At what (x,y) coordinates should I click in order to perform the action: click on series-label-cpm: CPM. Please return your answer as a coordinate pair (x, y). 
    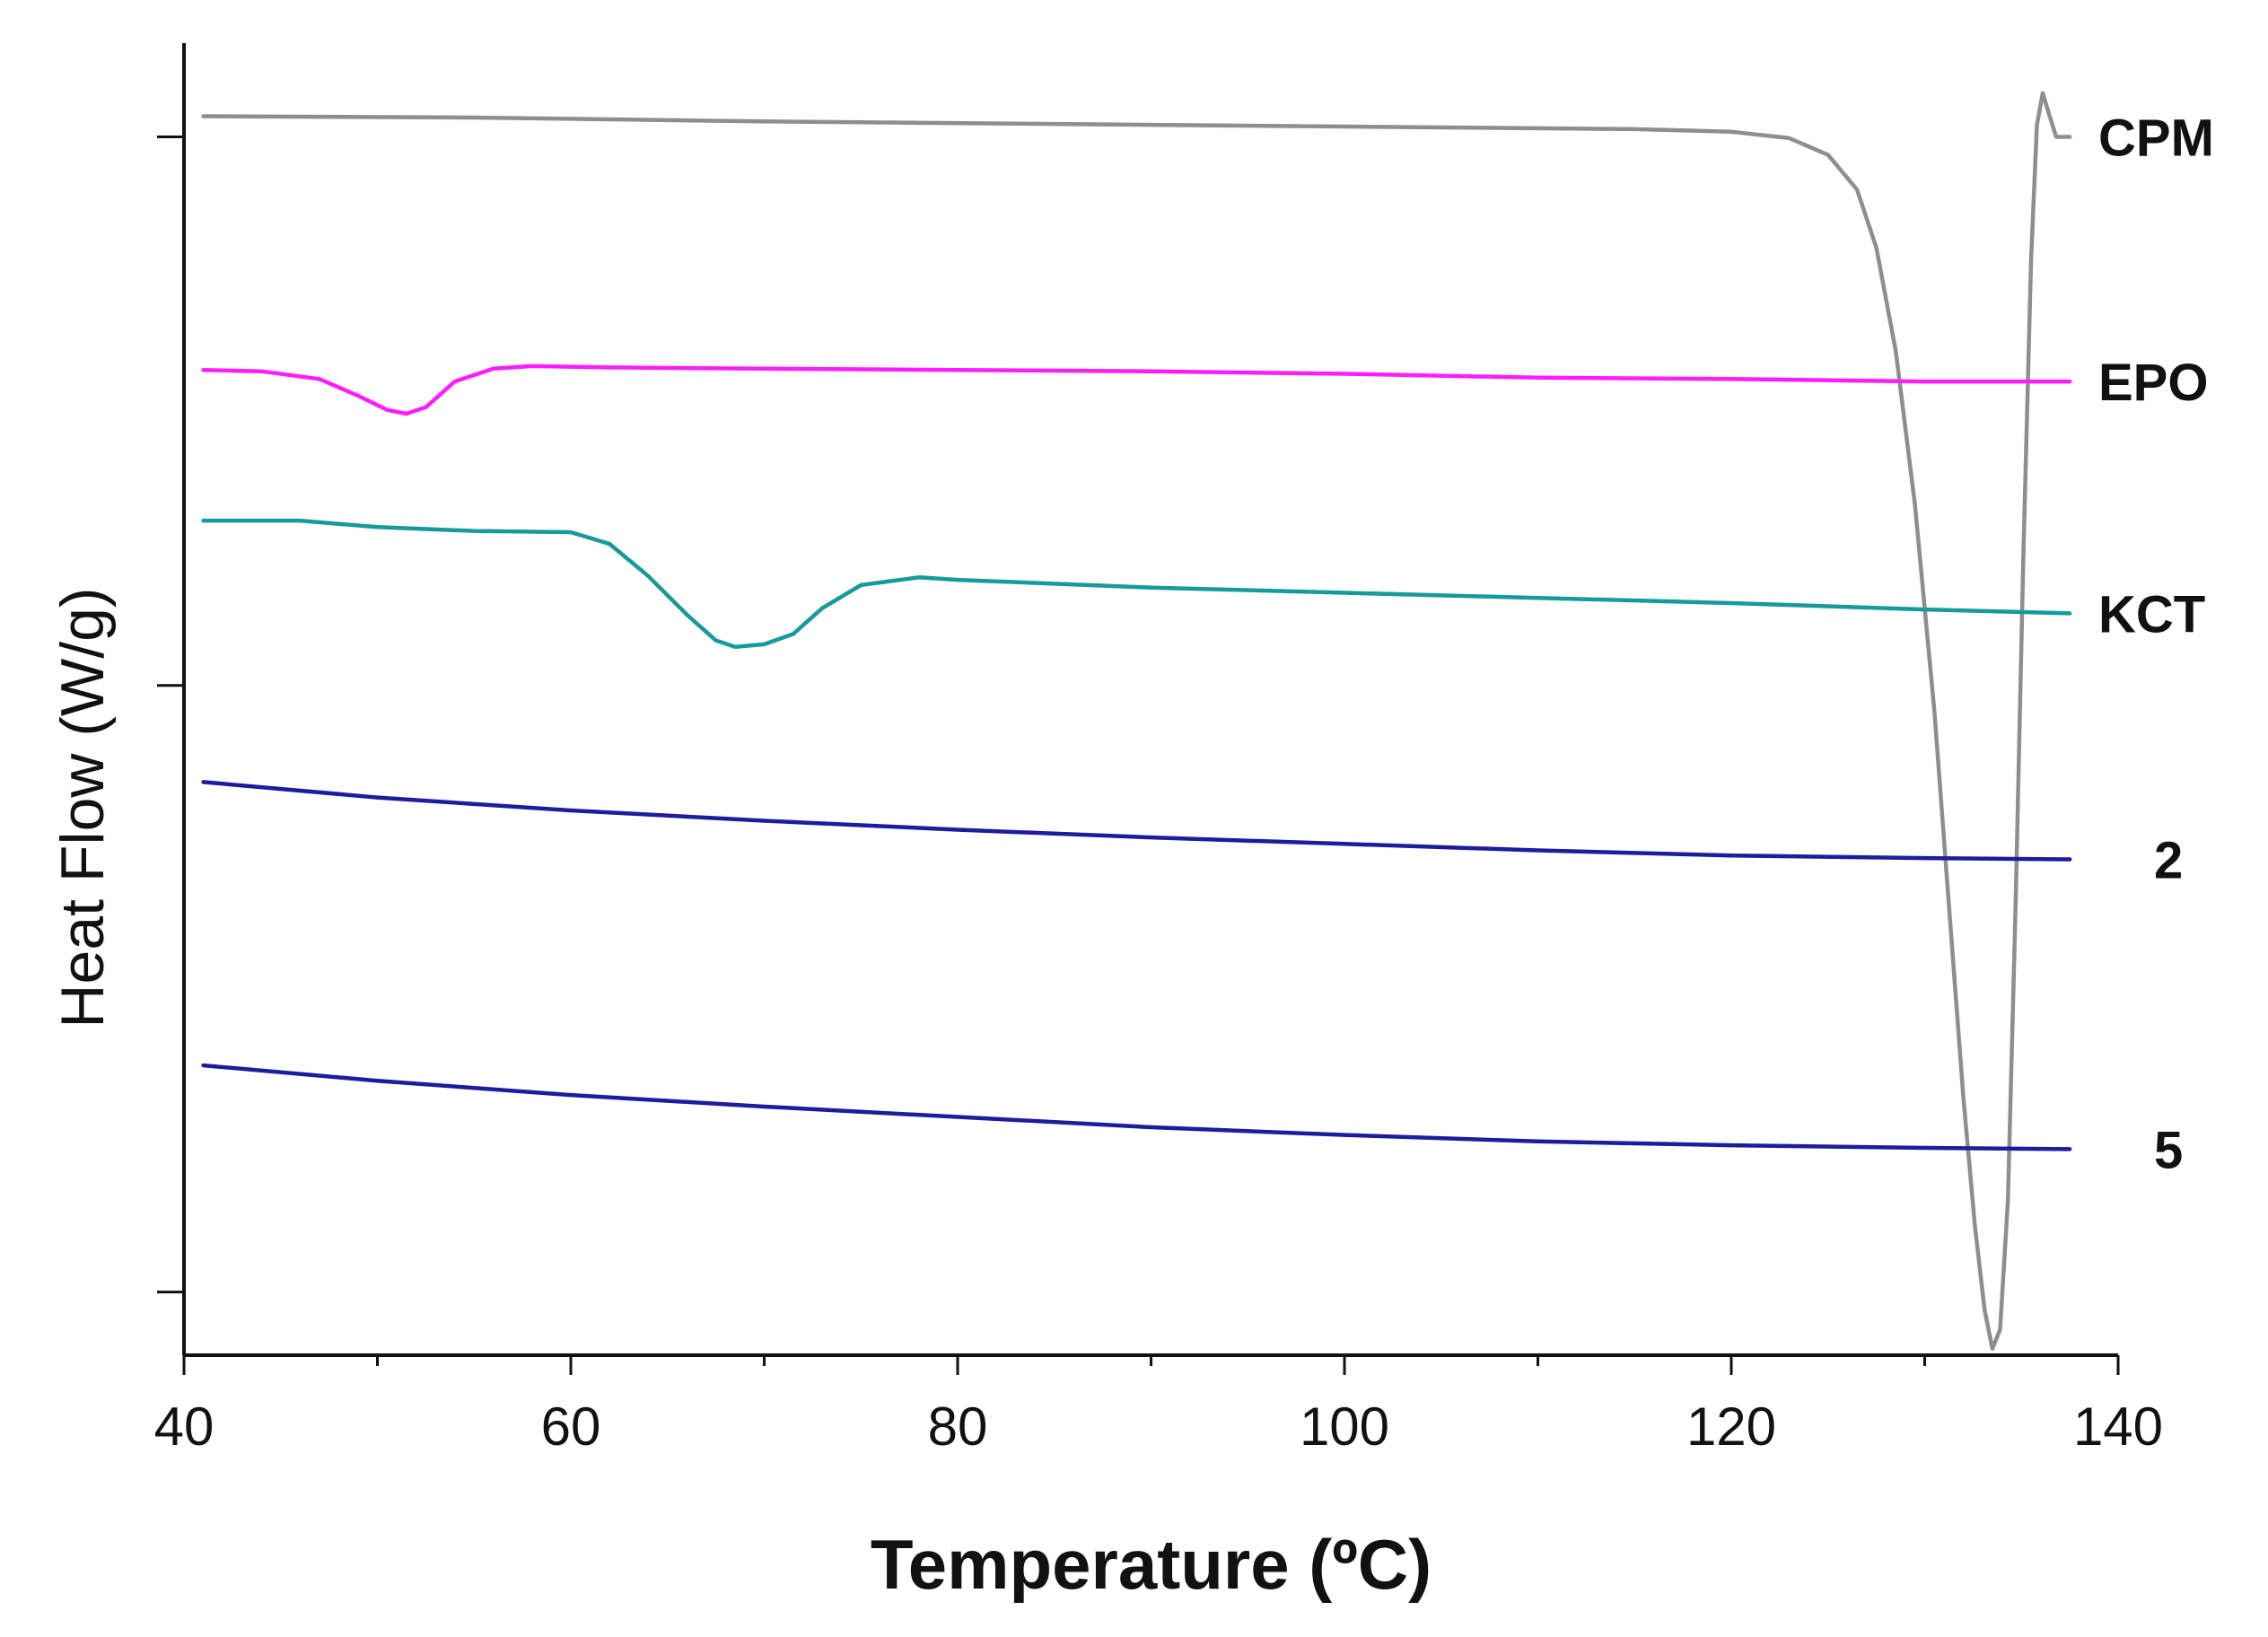
    Looking at the image, I should click on (2156, 138).